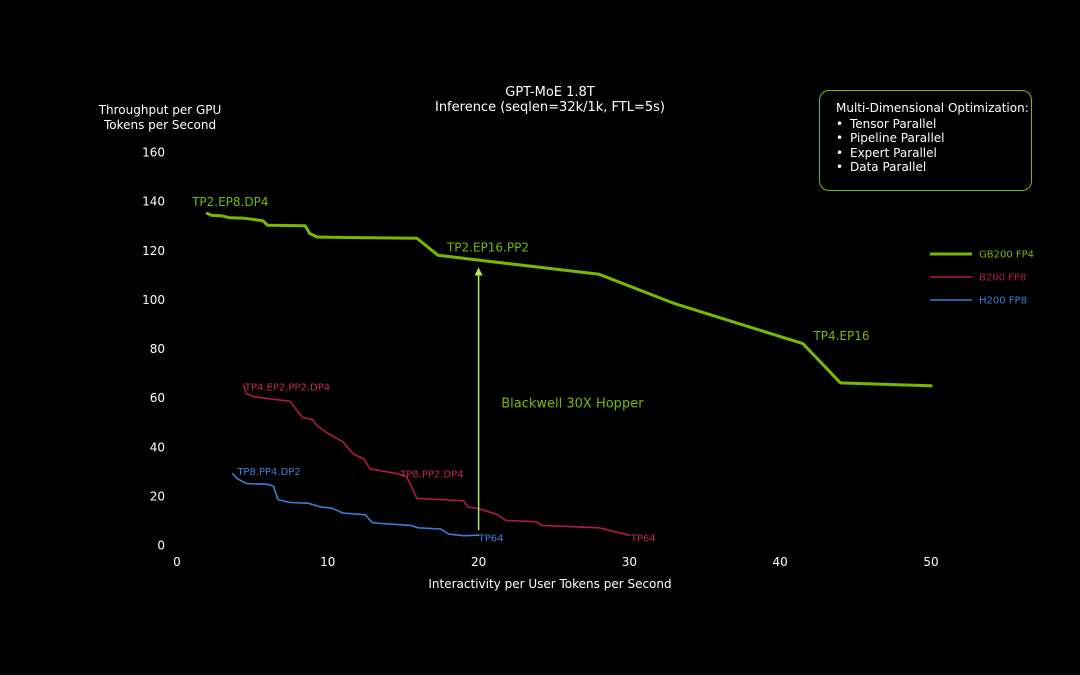 This screenshot has width=1080, height=675. What do you see at coordinates (780, 562) in the screenshot?
I see `x-tick-label: 40` at bounding box center [780, 562].